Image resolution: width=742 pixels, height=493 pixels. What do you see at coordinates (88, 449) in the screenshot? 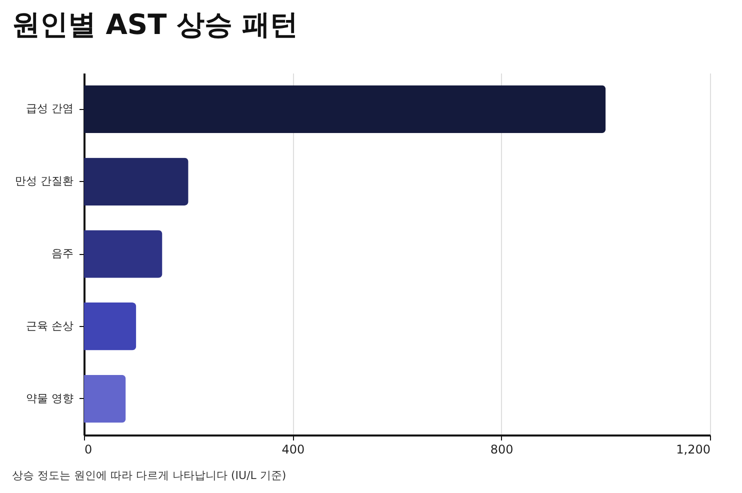
I see `x-tick-label: 0` at bounding box center [88, 449].